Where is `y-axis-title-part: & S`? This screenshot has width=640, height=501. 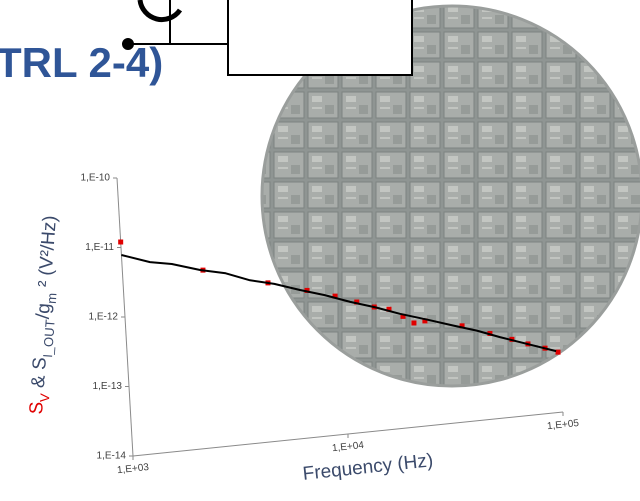
y-axis-title-part: & S is located at coordinates (39, 375).